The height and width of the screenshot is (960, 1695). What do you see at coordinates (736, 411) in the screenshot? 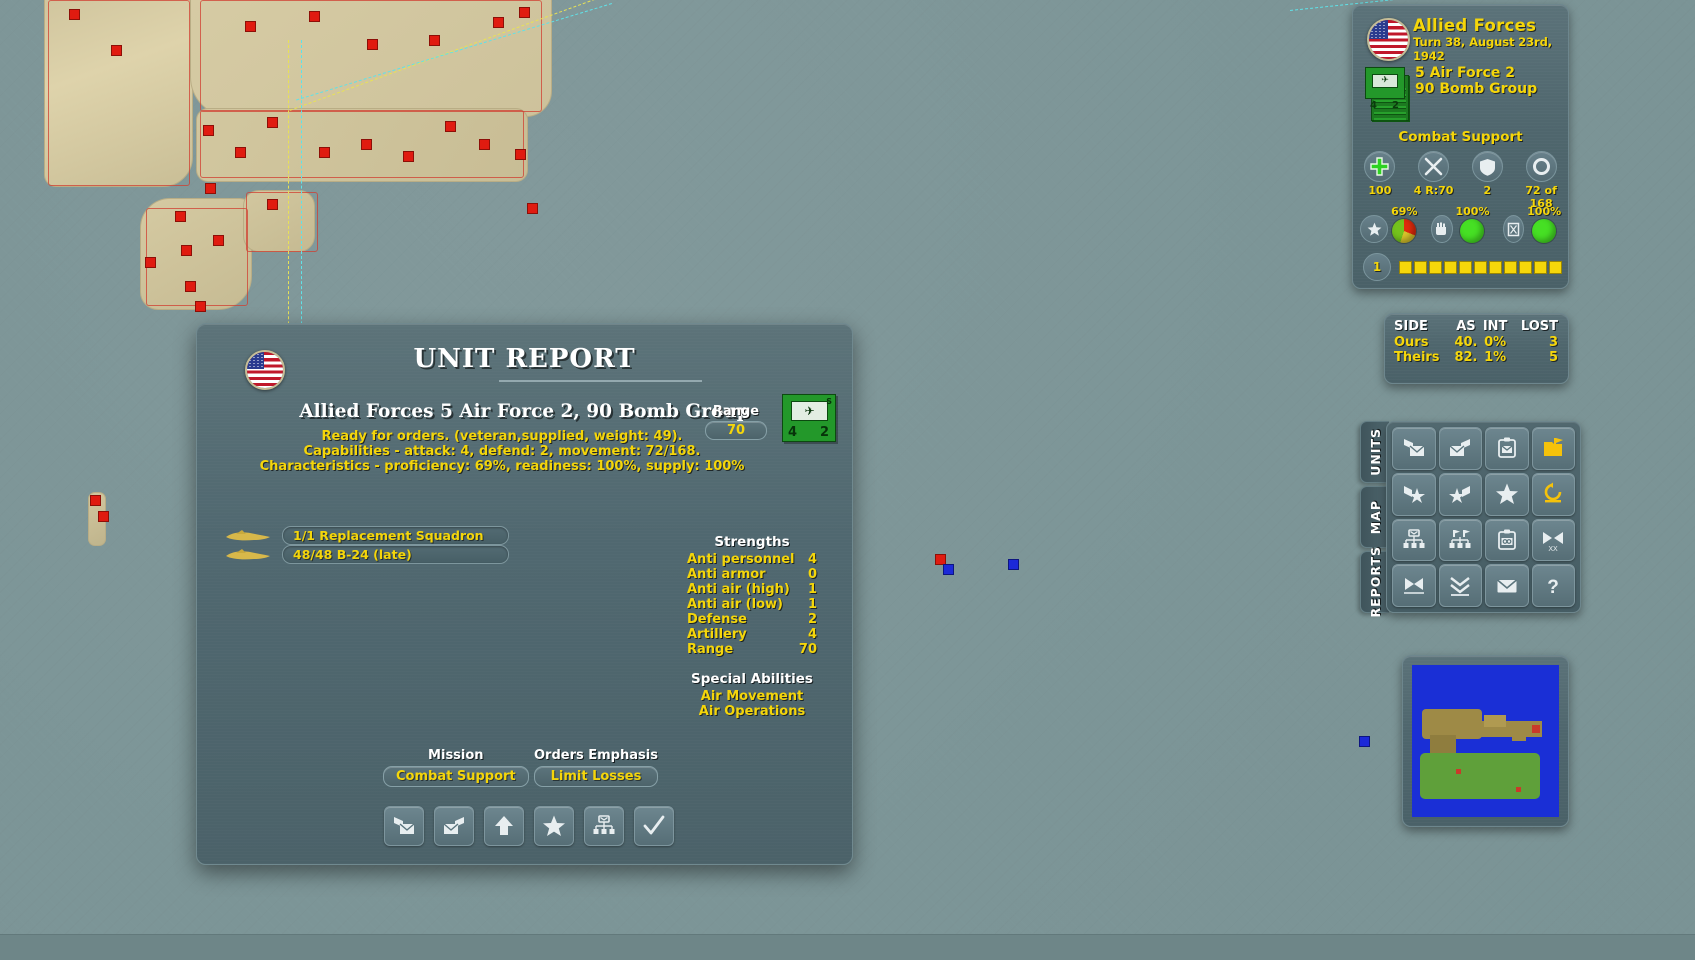
I see `range-label: Range` at bounding box center [736, 411].